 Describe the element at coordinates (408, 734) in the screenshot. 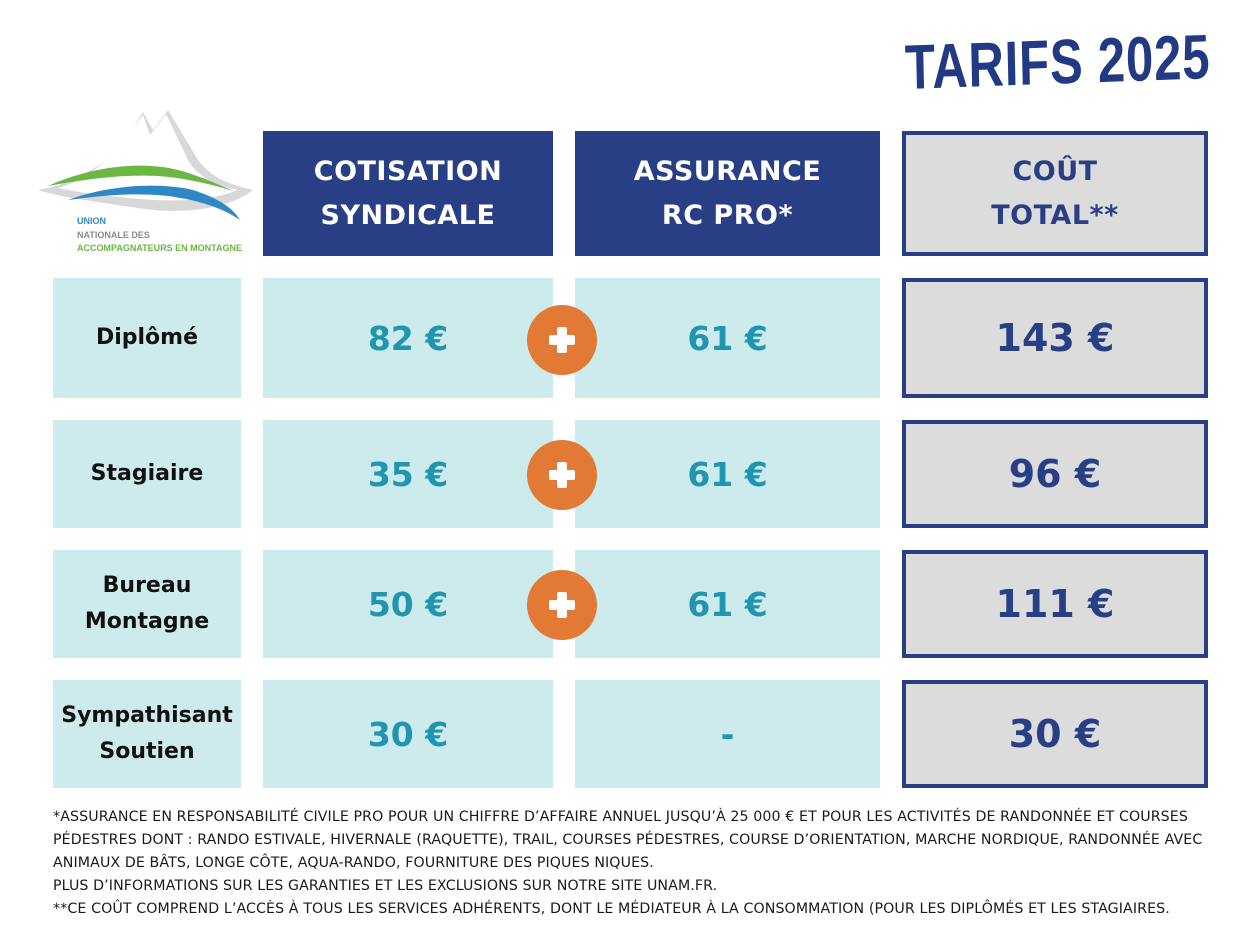

I see `cotisation-cell: 30 €` at that location.